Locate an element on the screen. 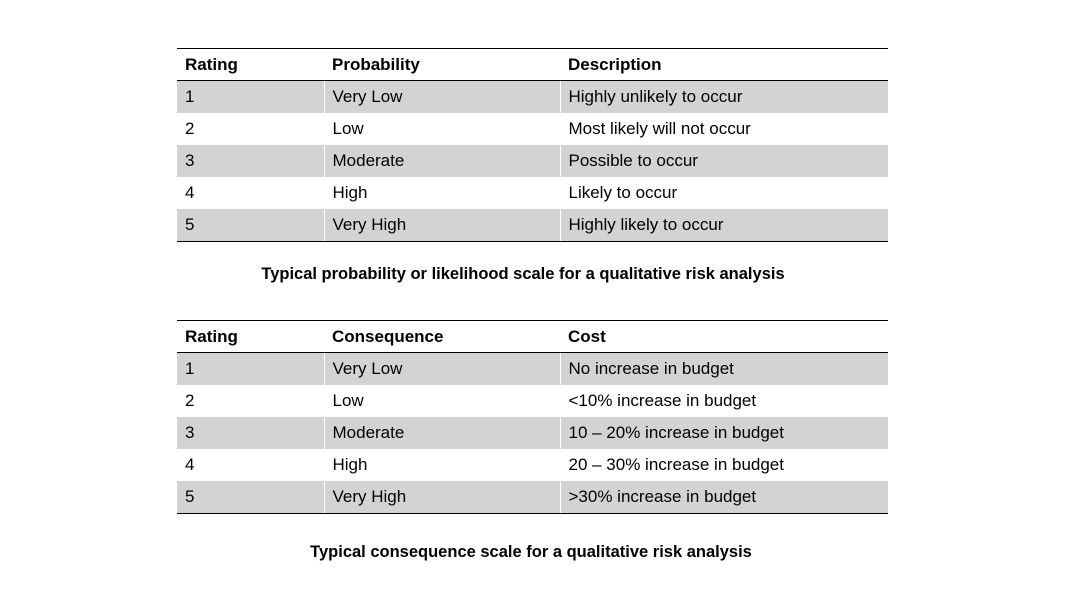  column-header-consequence: Consequence is located at coordinates (442, 336).